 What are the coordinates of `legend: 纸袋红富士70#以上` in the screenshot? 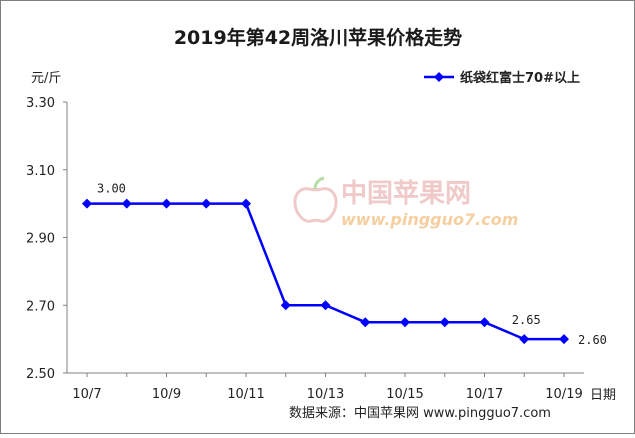 It's located at (502, 78).